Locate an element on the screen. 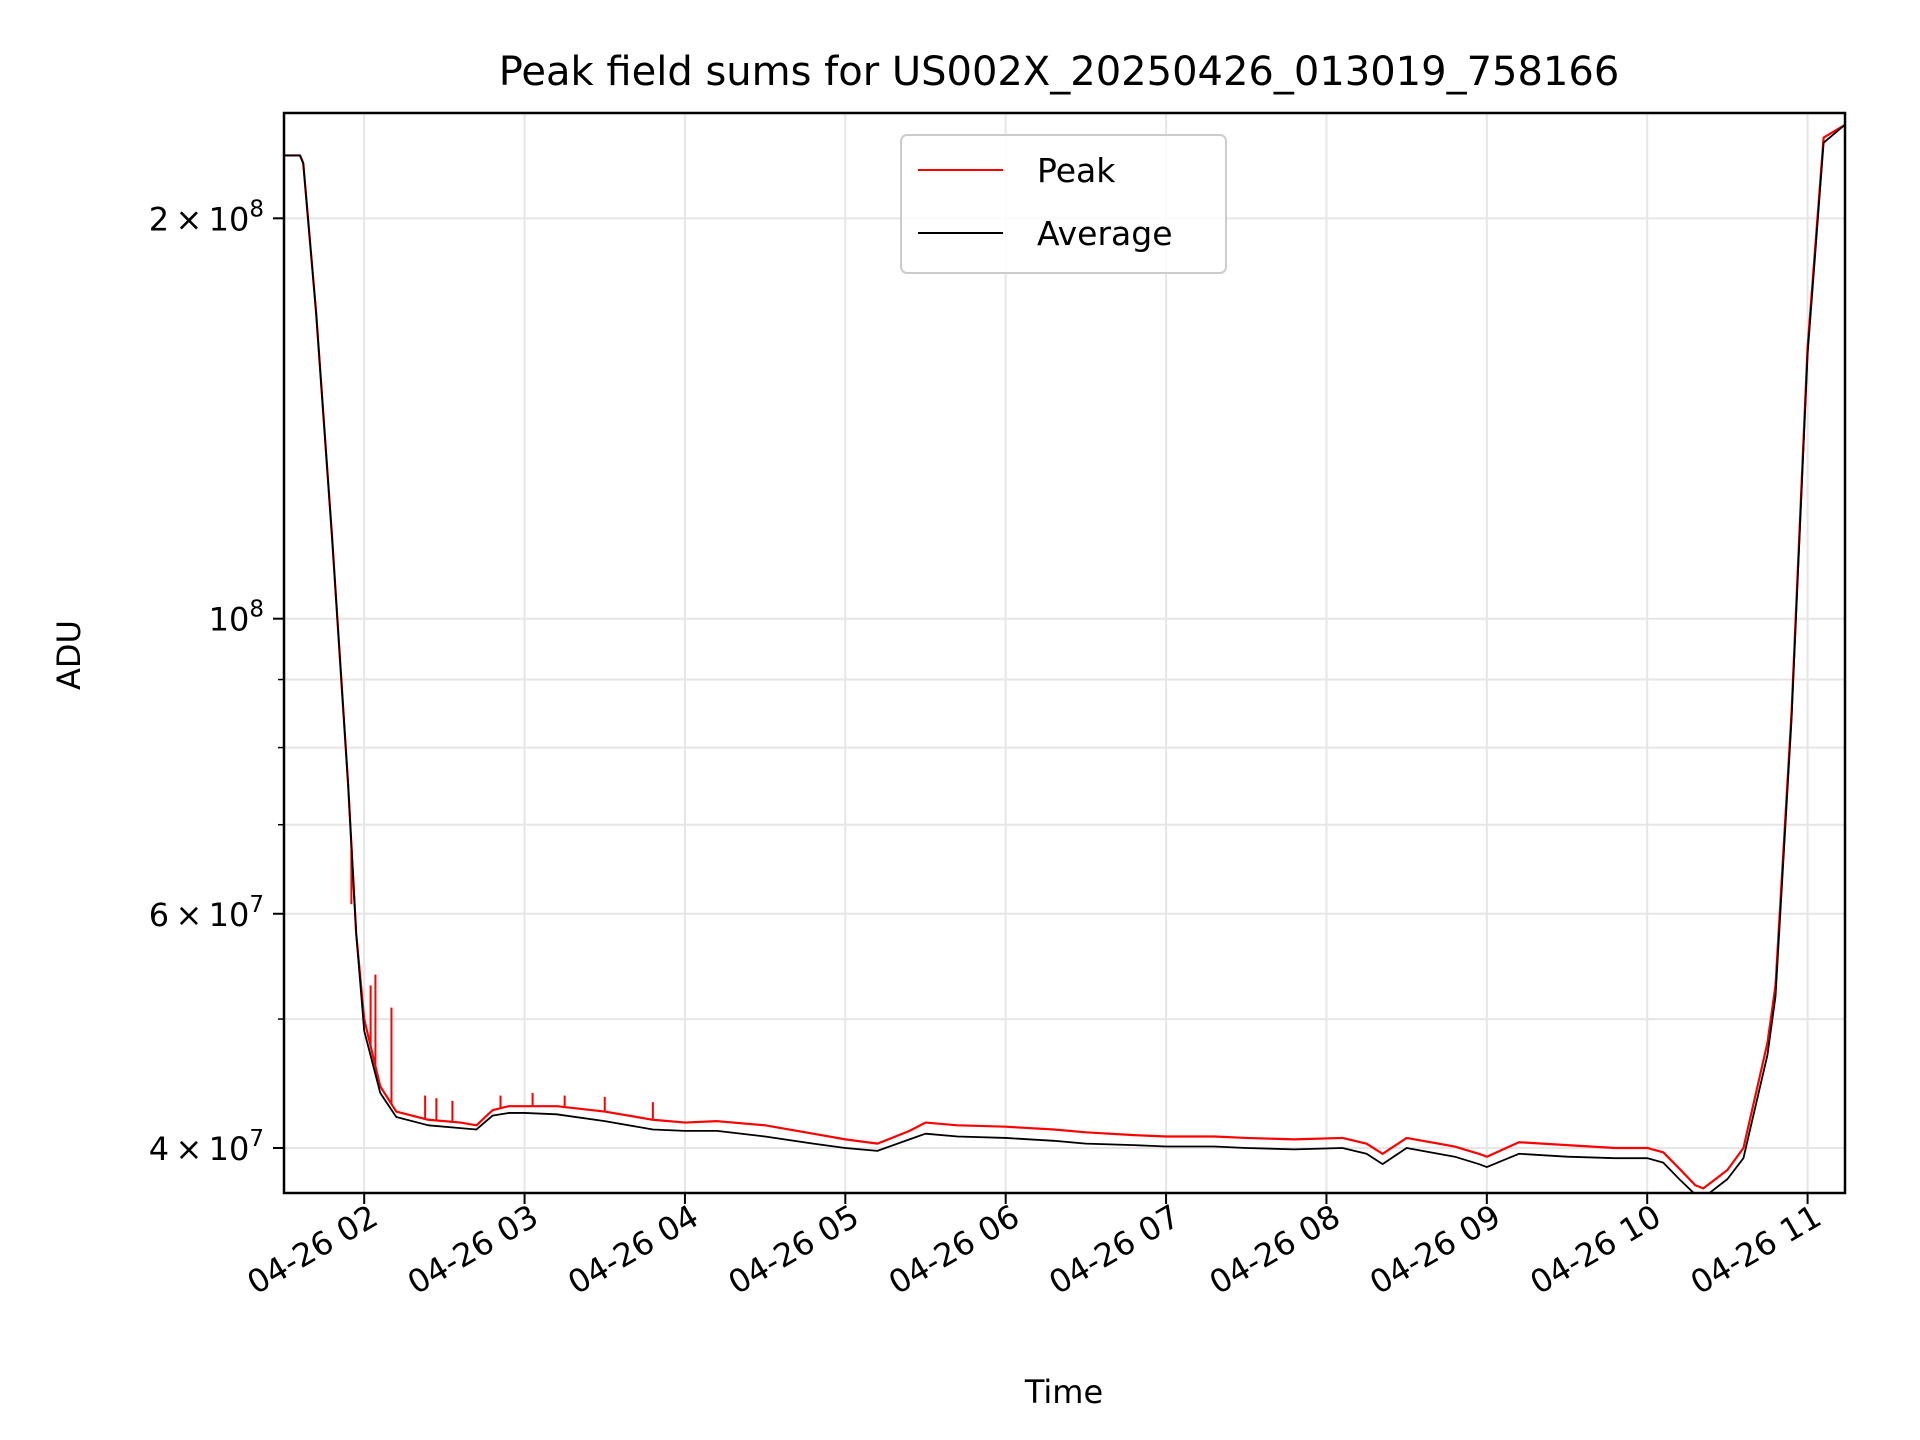 The image size is (1920, 1440). legend: Peak Average is located at coordinates (1063, 204).